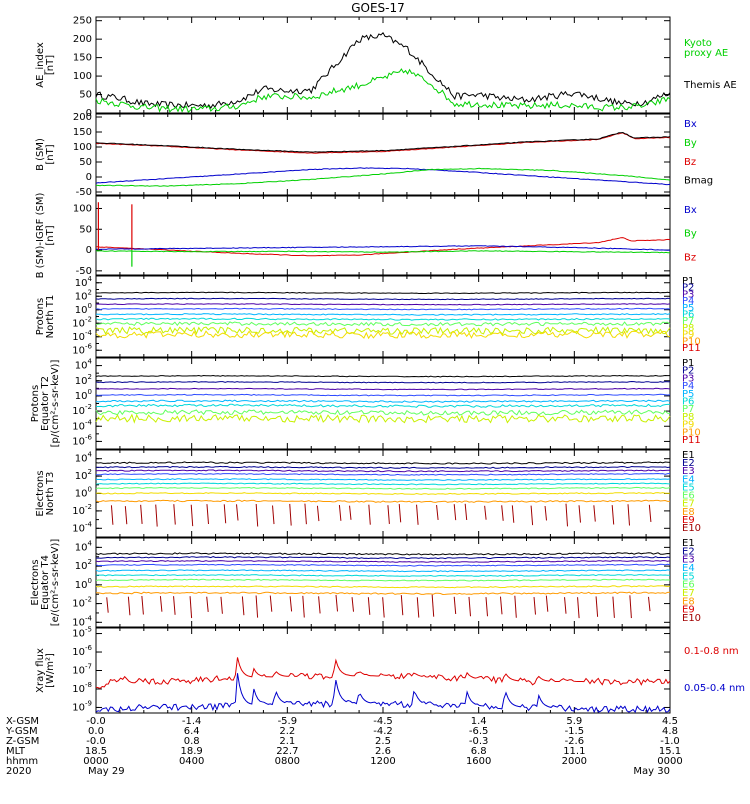 This screenshot has width=750, height=804. Describe the element at coordinates (55, 583) in the screenshot. I see `y-axis-label: [e/(cm²-s-sr-keV)]` at that location.